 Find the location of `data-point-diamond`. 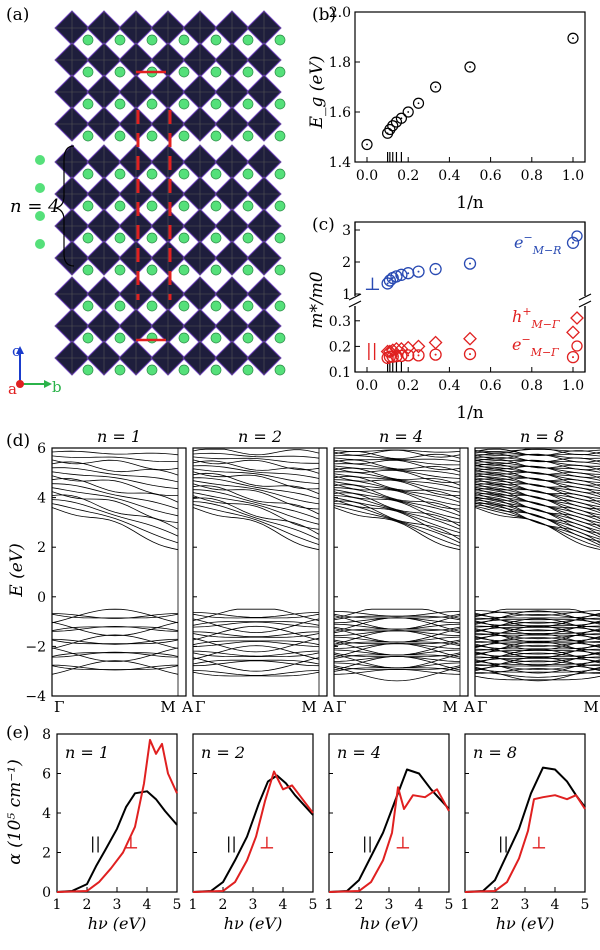

data-point-diamond is located at coordinates (435, 342).